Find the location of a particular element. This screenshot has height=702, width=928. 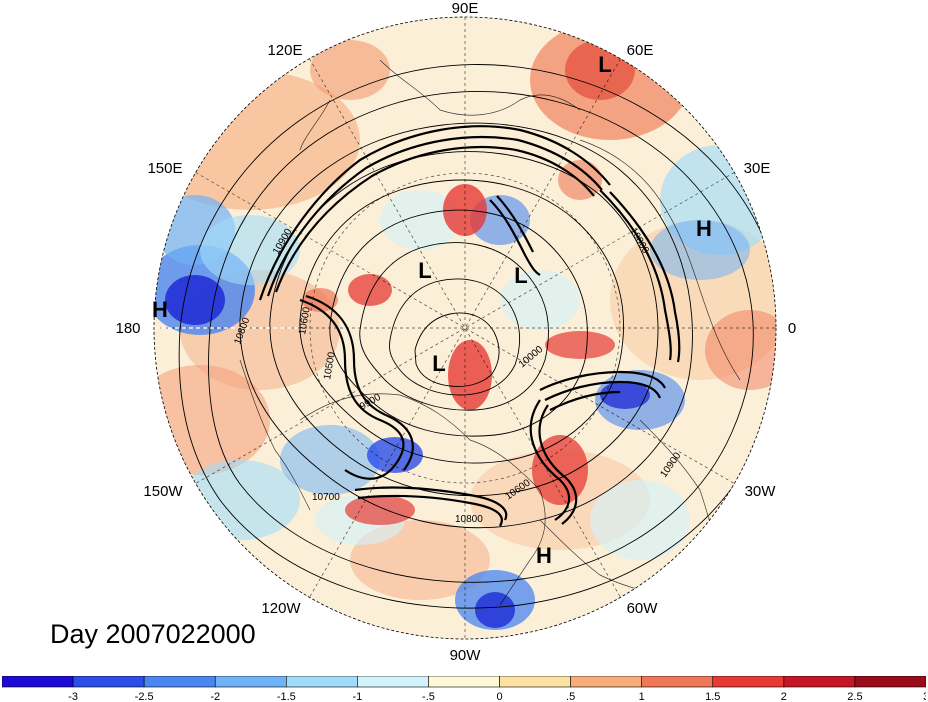

lon-label: 120E is located at coordinates (284, 50).